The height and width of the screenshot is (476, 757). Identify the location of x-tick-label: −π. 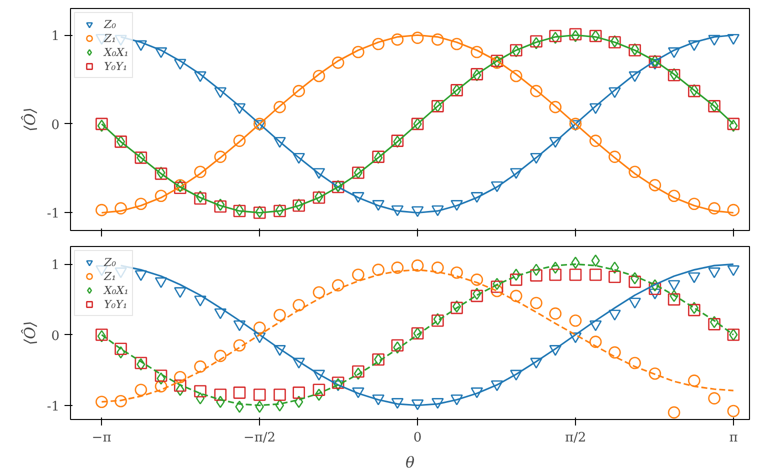
(102, 438).